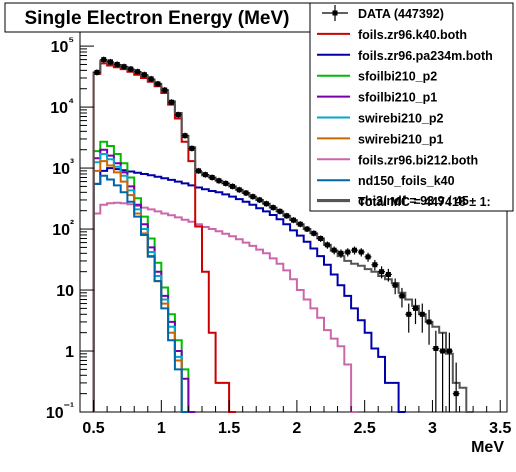 The height and width of the screenshot is (472, 516). Describe the element at coordinates (500, 428) in the screenshot. I see `x-tick-label: 3.5` at that location.